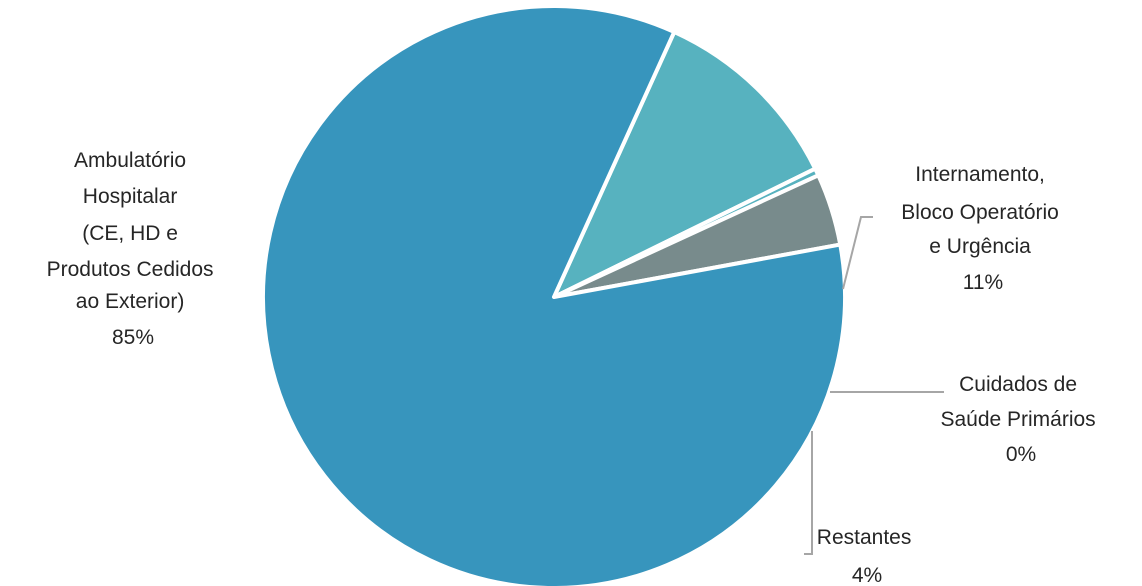  Describe the element at coordinates (685, 164) in the screenshot. I see `pie-slice-internamento` at that location.